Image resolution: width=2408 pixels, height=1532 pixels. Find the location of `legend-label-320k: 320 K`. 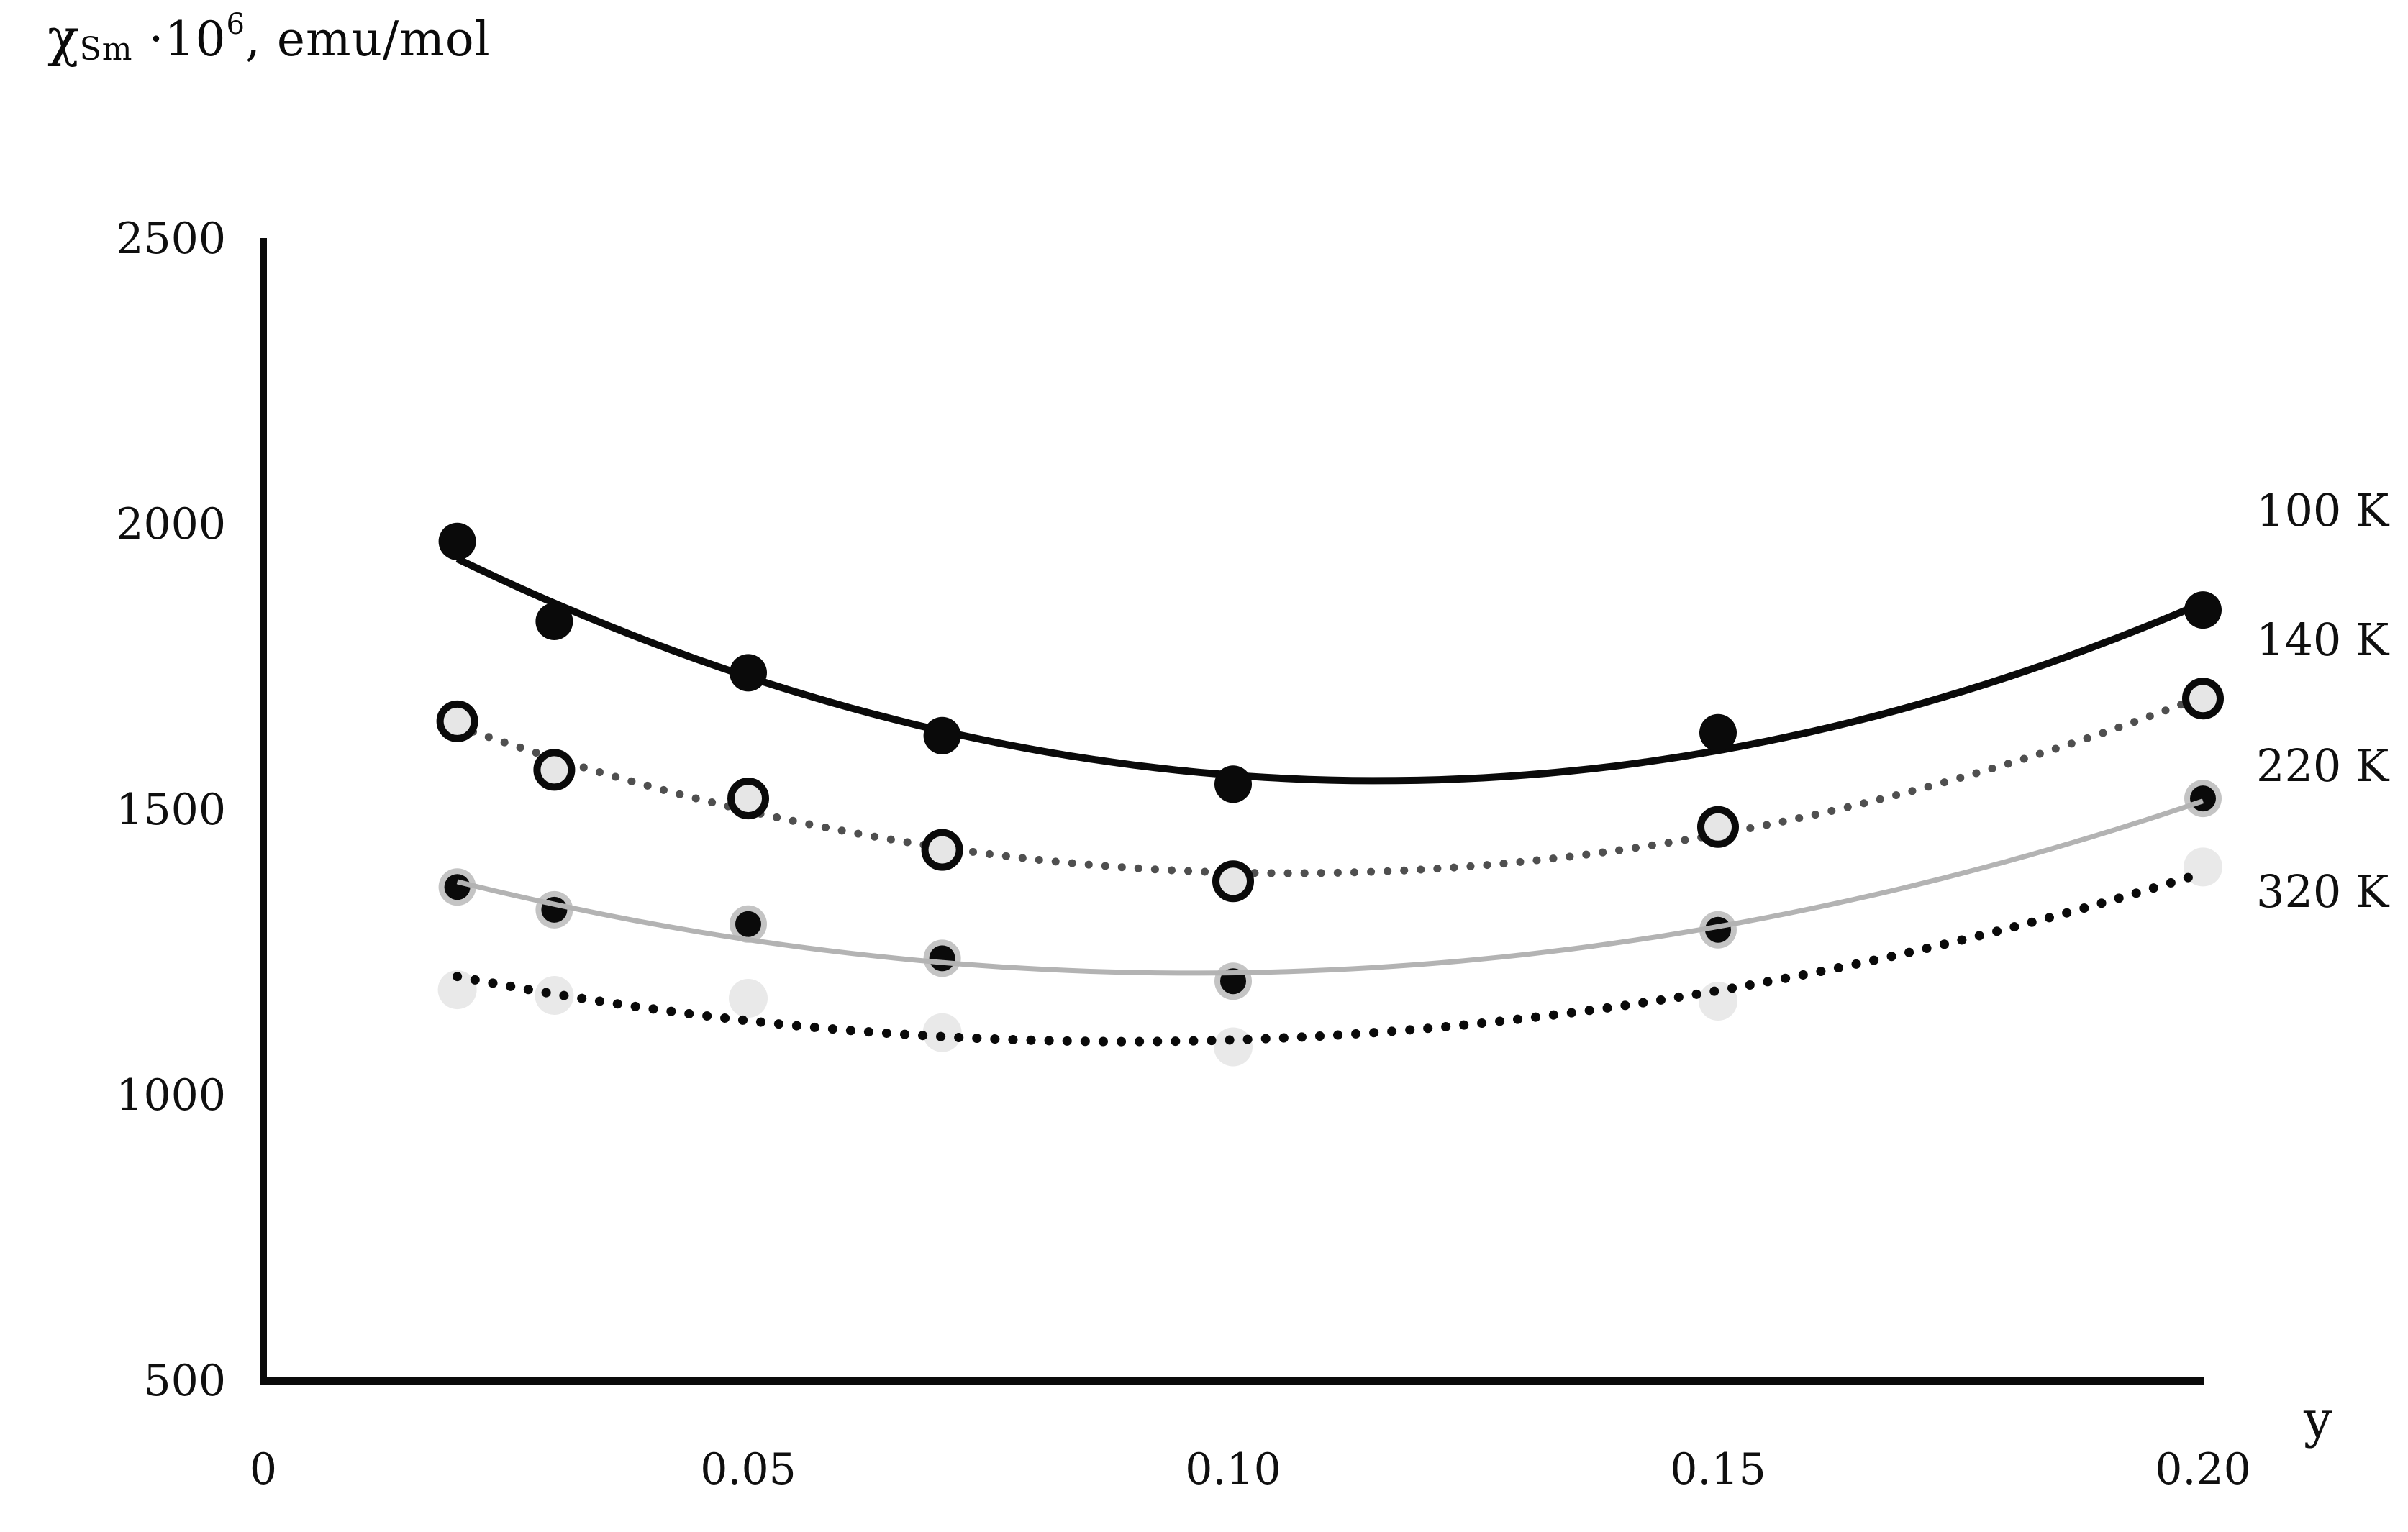

legend-label-320k: 320 K is located at coordinates (2323, 891).